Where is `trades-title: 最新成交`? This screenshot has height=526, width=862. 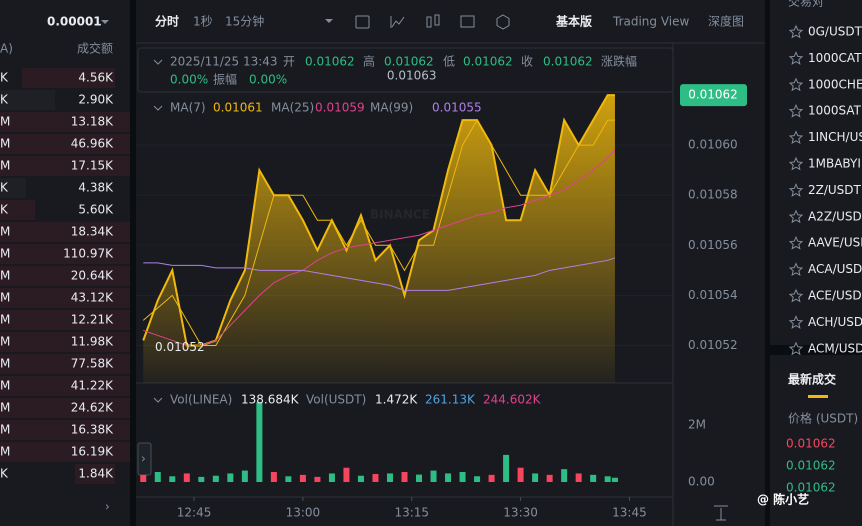
trades-title: 最新成交 is located at coordinates (812, 379).